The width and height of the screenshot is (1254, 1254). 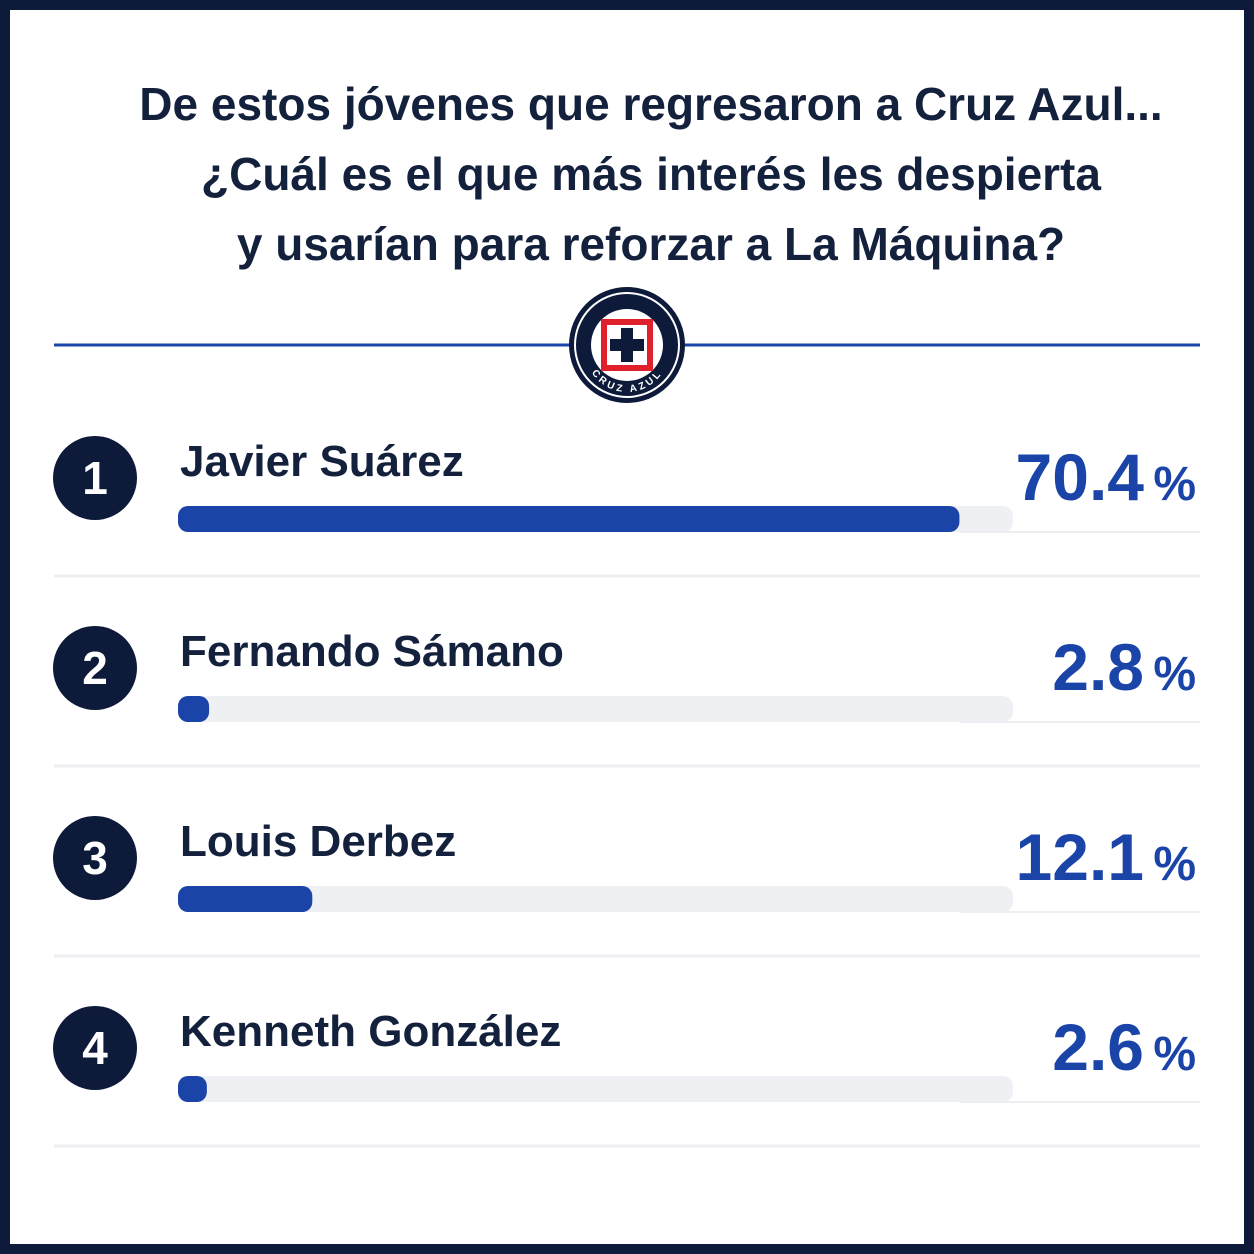 What do you see at coordinates (372, 651) in the screenshot?
I see `option-name: Fernando Sámano` at bounding box center [372, 651].